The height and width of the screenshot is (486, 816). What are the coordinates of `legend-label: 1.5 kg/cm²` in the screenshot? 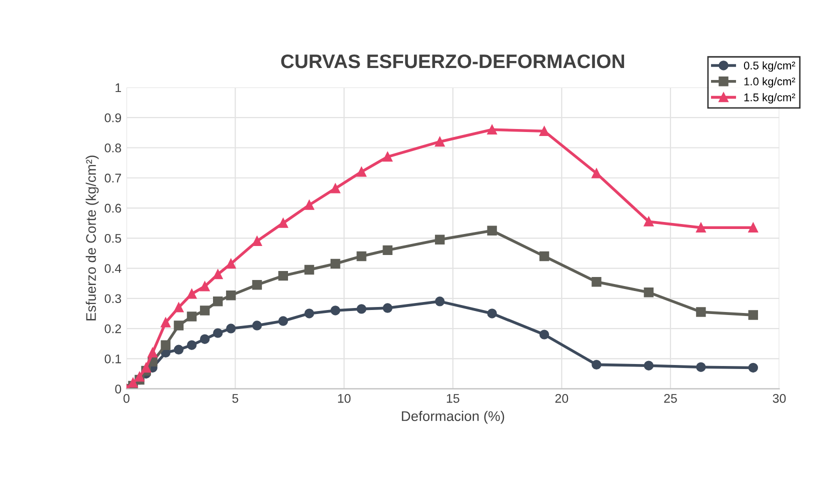 It's located at (770, 98).